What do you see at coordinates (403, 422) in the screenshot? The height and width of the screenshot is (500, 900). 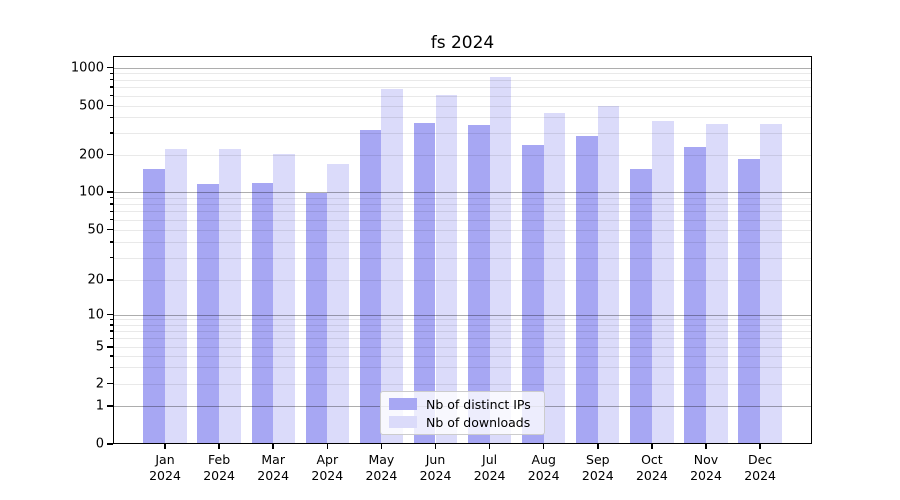 I see `legend-swatch-downloads` at bounding box center [403, 422].